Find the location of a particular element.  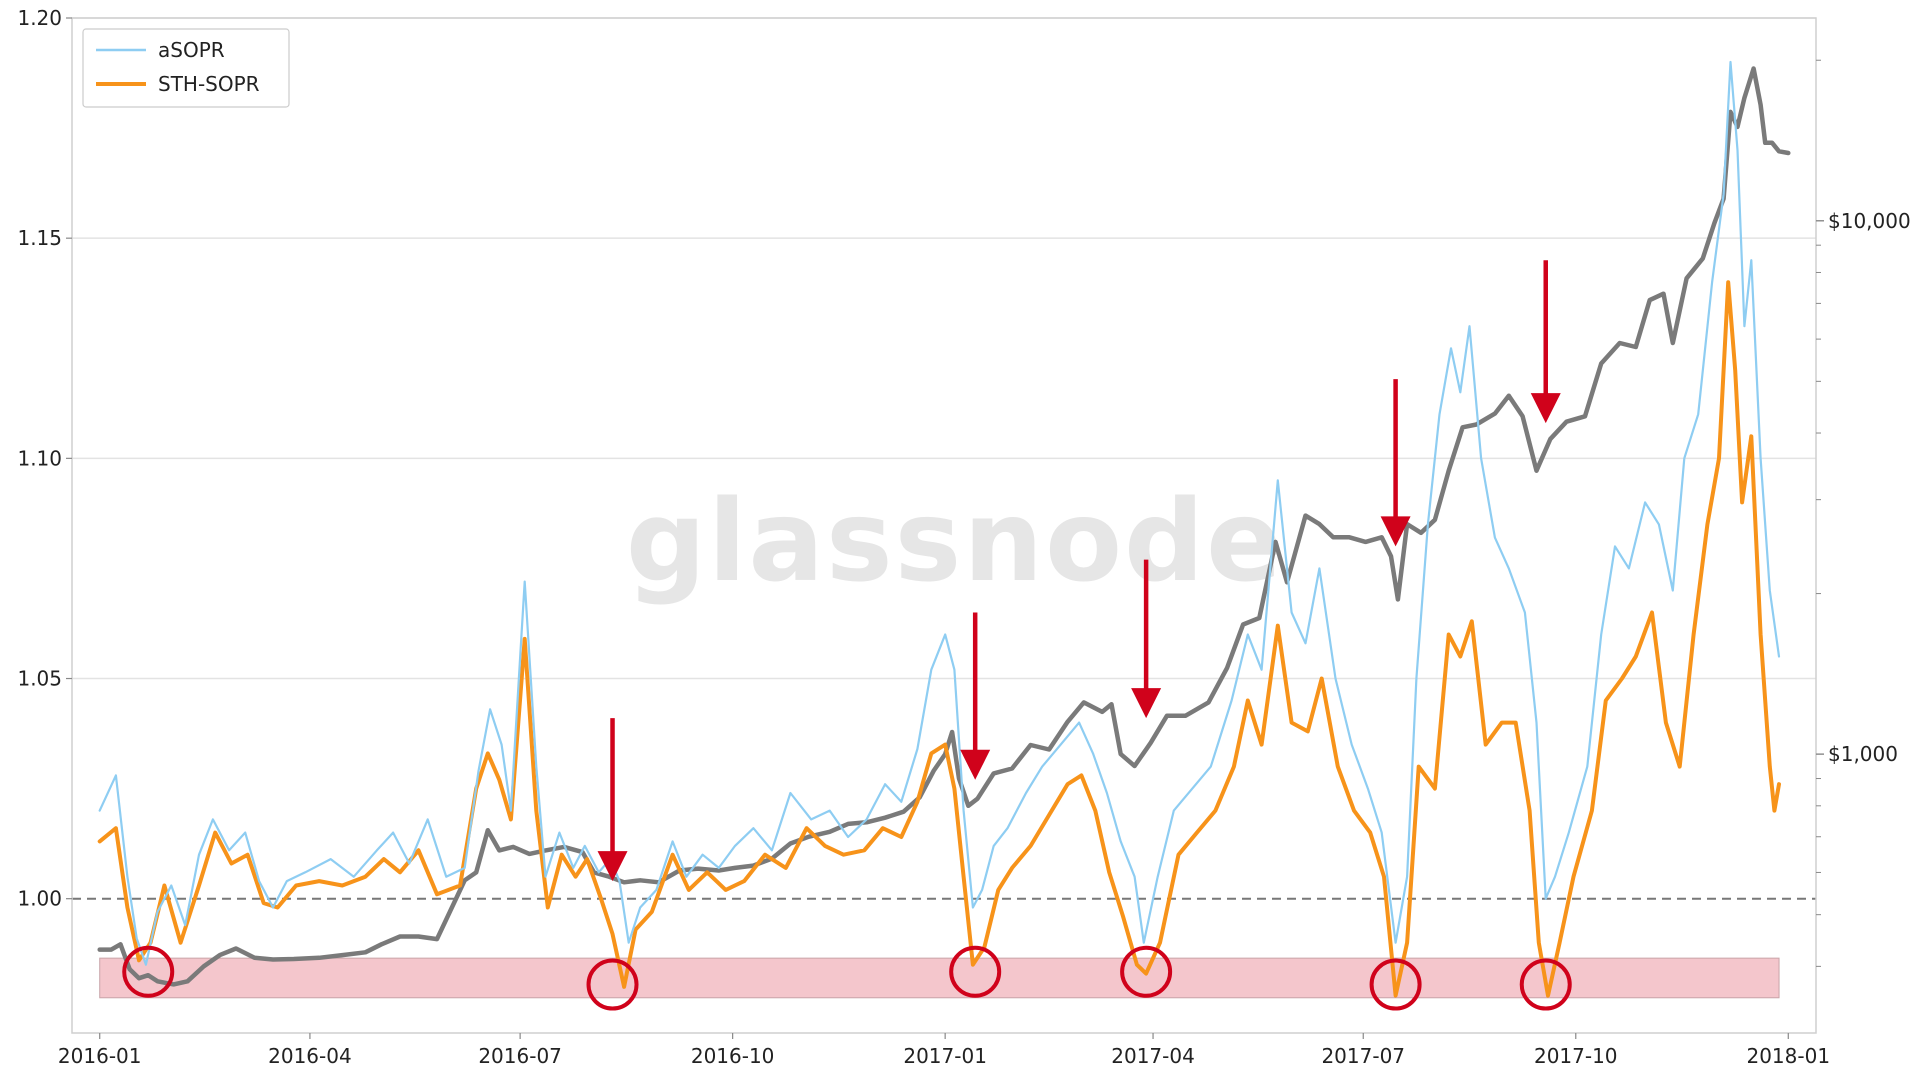

x-tick-label: 2017-07 is located at coordinates (1363, 1056).